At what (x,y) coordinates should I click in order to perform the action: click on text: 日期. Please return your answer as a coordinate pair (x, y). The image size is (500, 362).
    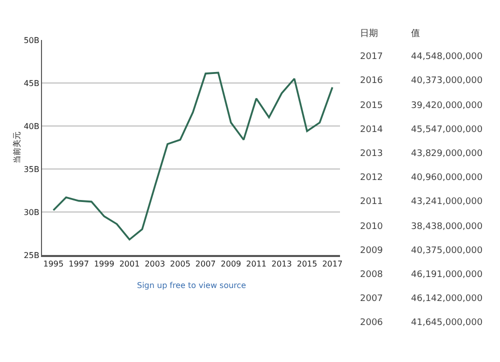
    Looking at the image, I should click on (369, 33).